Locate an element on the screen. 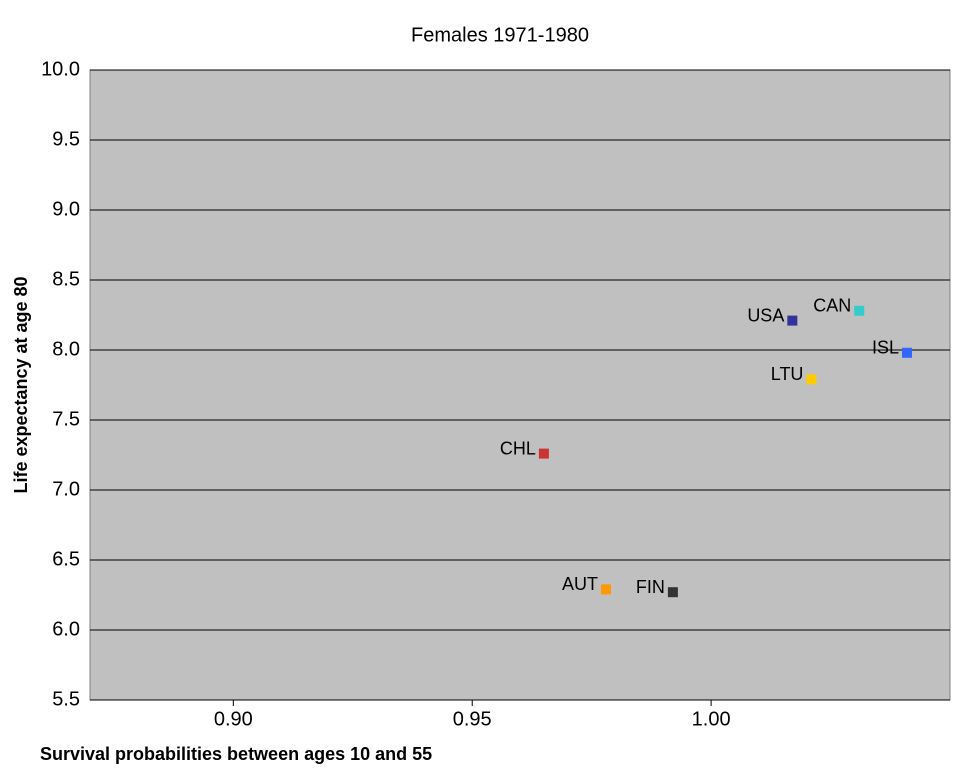 The image size is (971, 768). y-tick-label: 10.0 is located at coordinates (60, 69).